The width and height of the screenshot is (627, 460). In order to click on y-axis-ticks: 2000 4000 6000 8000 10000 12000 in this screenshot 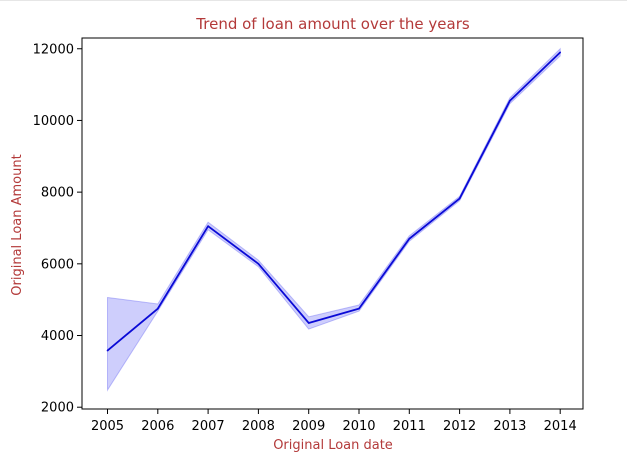, I will do `click(57, 229)`.